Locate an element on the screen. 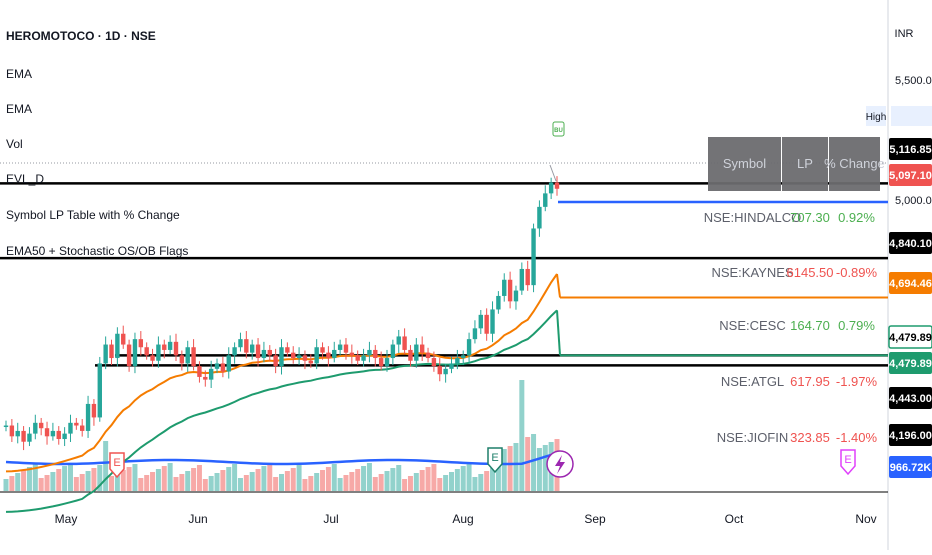 This screenshot has height=555, width=932. dividend-marker is located at coordinates (560, 464).